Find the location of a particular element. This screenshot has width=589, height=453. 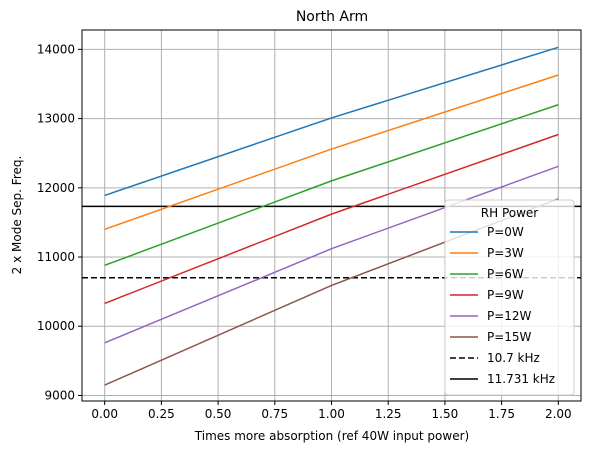

x-tick-label: 0.50 is located at coordinates (218, 414).